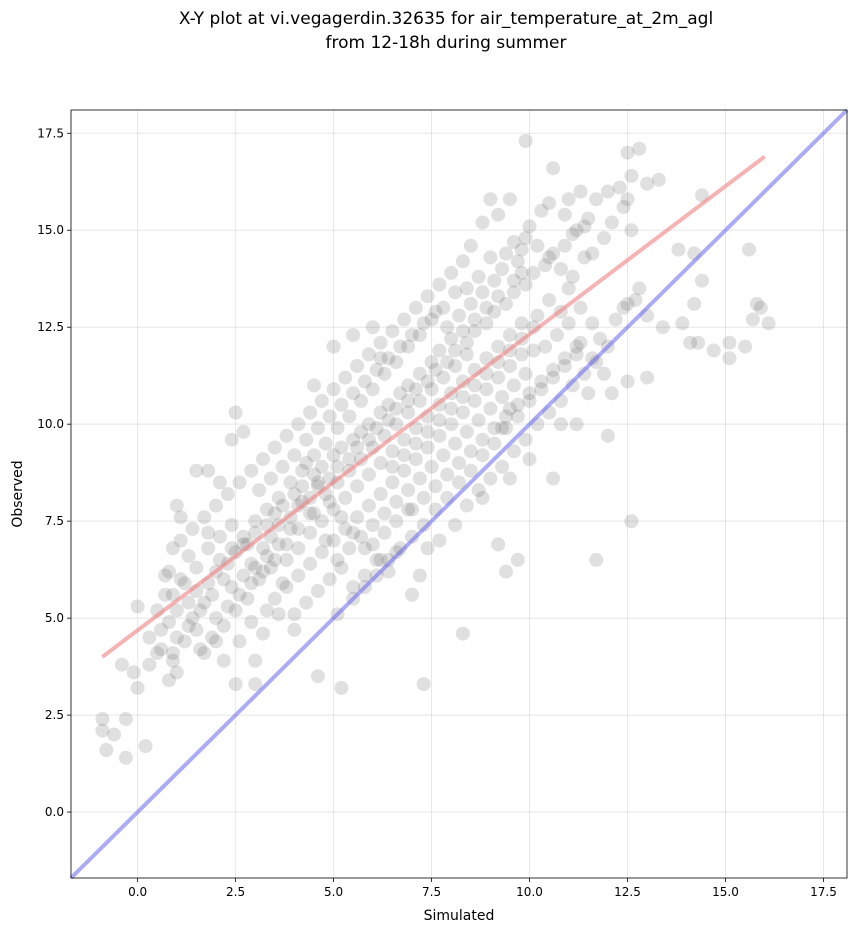 This screenshot has height=934, width=856. Describe the element at coordinates (50, 133) in the screenshot. I see `y-tick-label: 17.5` at that location.